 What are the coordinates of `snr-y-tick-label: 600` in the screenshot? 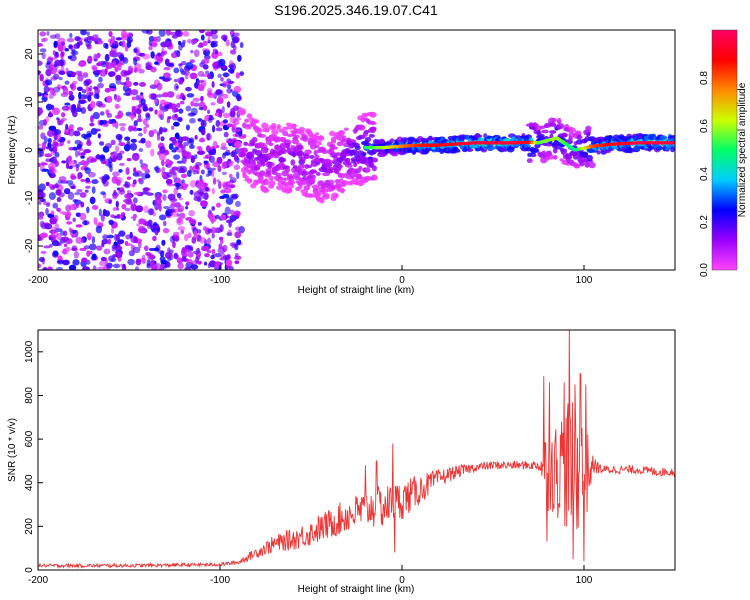 It's located at (29, 438).